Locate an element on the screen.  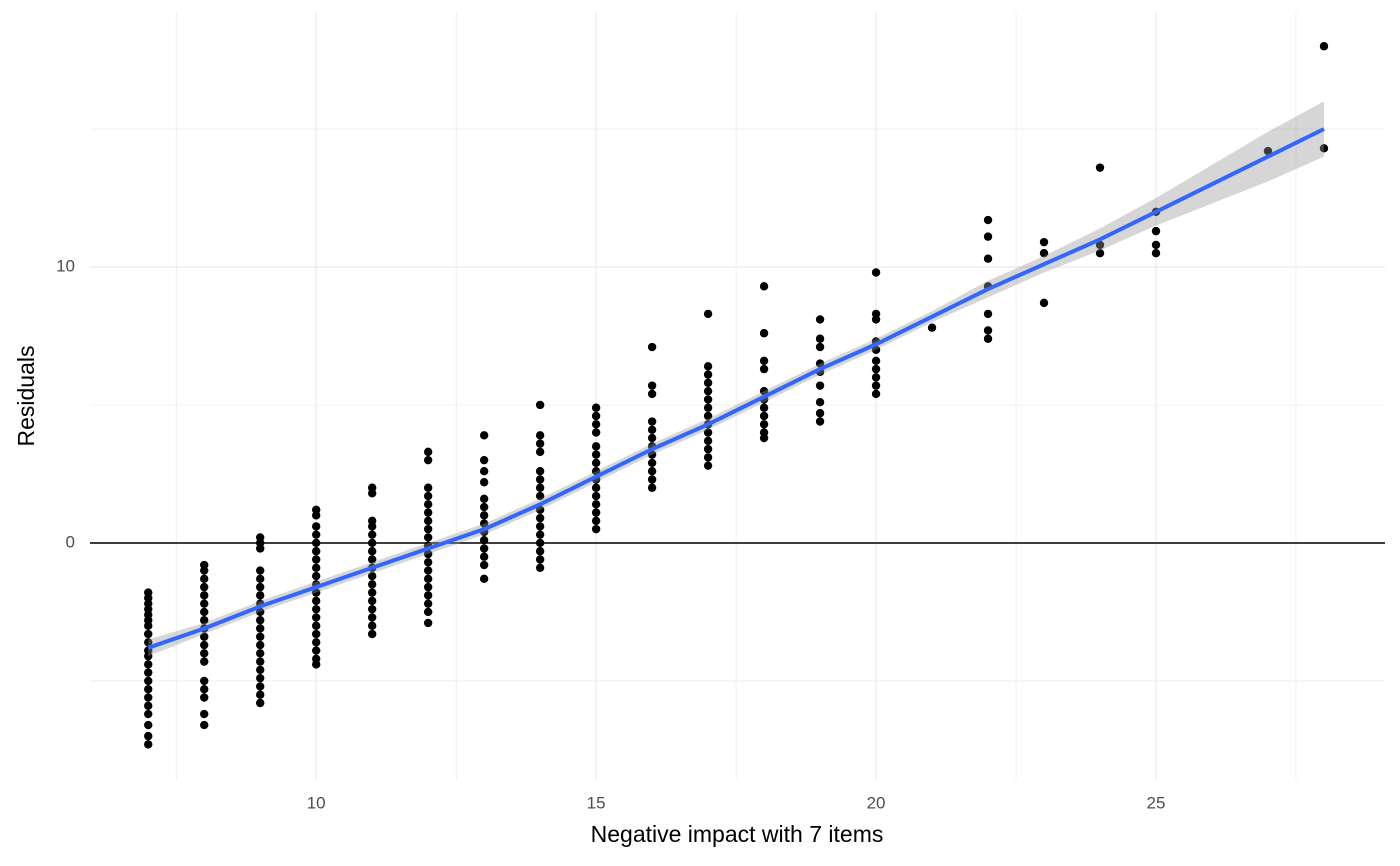
y-tick-label: 0 is located at coordinates (70, 541).